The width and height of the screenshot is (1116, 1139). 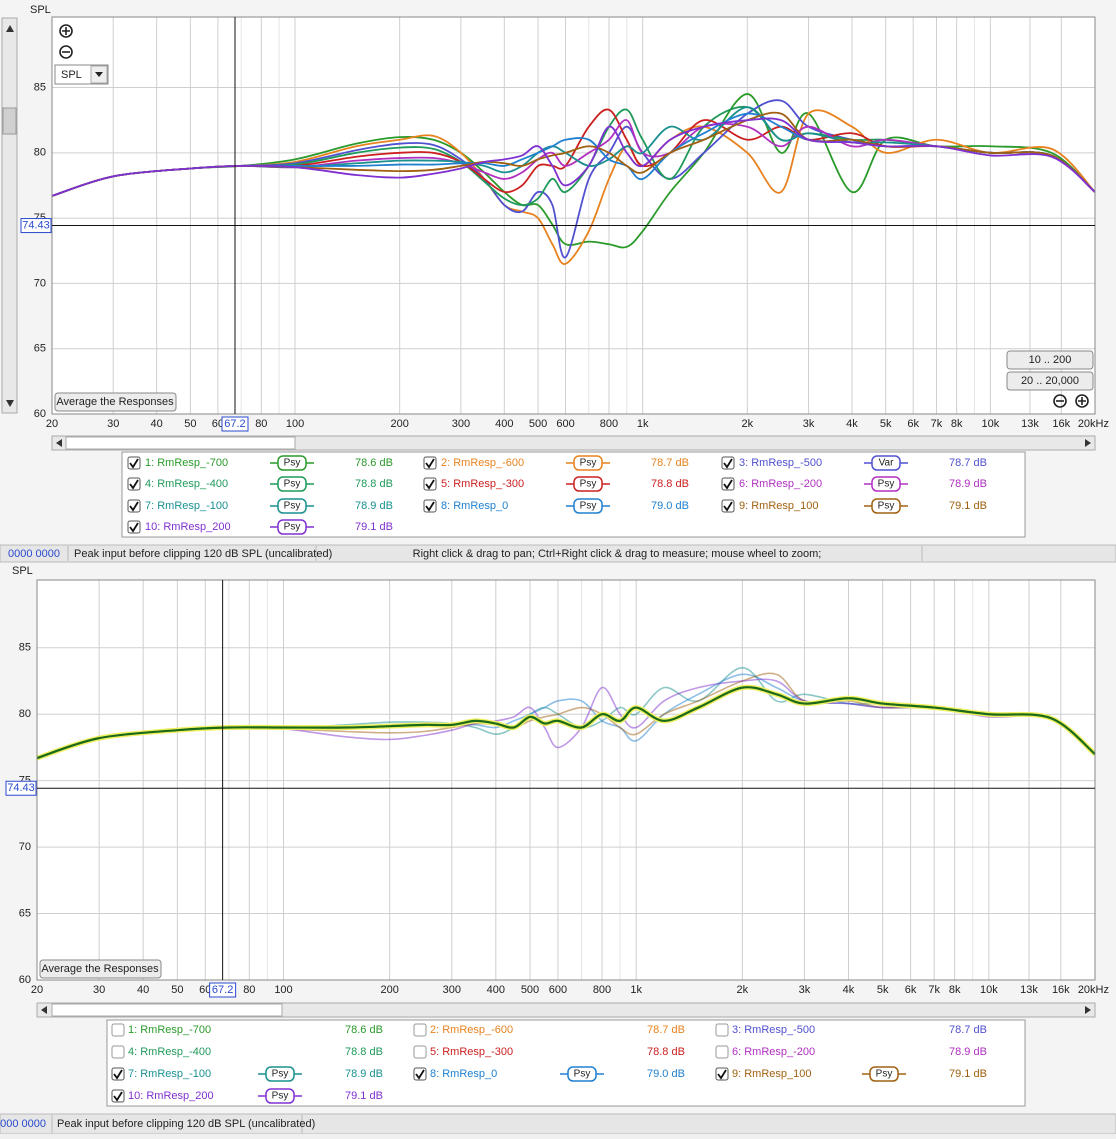 I want to click on smoothing-label: Var, so click(x=886, y=463).